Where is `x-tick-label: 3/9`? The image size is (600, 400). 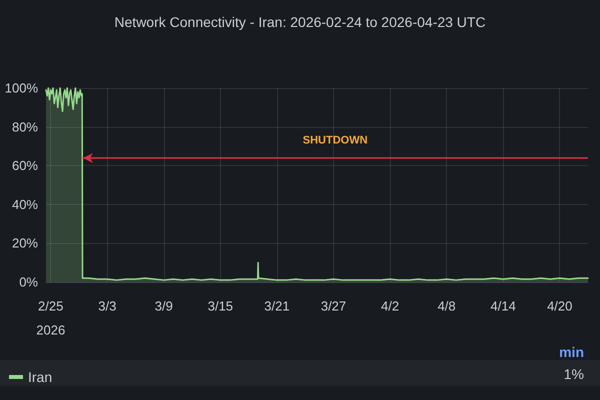
x-tick-label: 3/9 is located at coordinates (163, 306).